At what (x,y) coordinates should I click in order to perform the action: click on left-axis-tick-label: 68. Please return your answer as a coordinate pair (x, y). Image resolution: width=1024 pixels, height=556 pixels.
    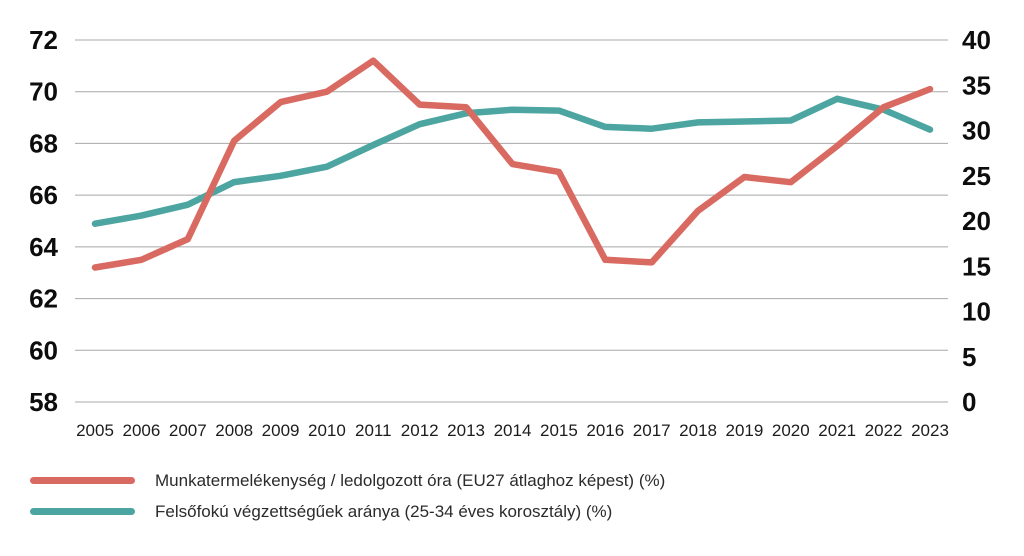
    Looking at the image, I should click on (43, 143).